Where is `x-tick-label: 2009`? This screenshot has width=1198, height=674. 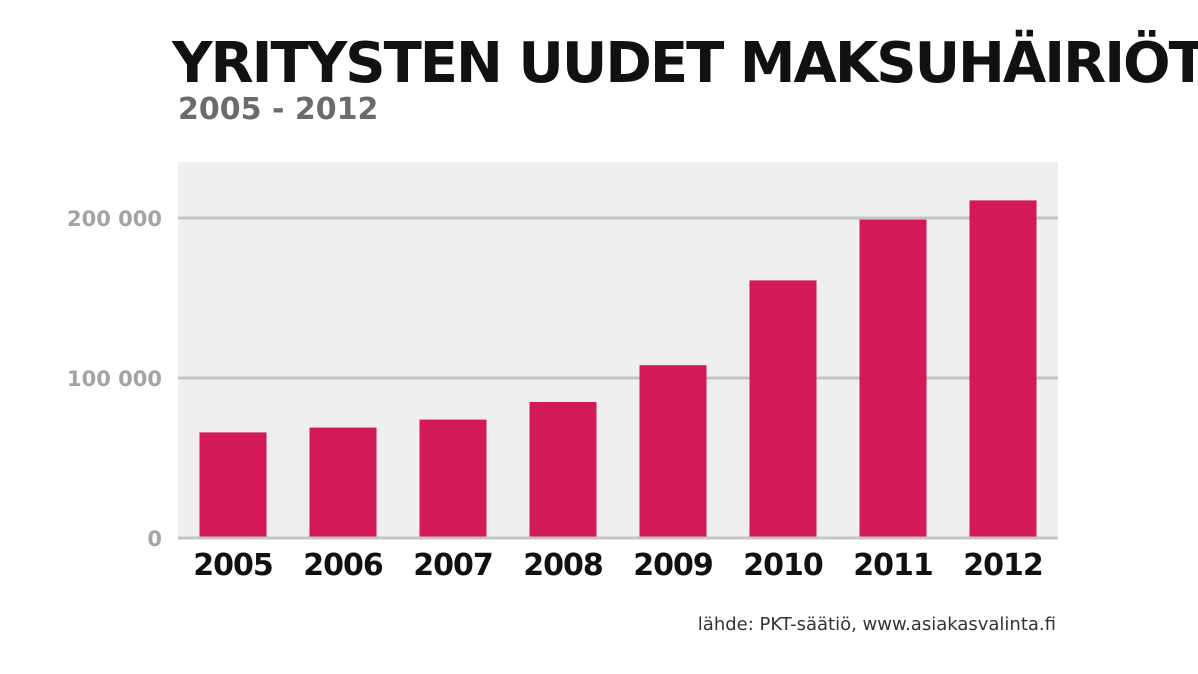 x-tick-label: 2009 is located at coordinates (673, 565).